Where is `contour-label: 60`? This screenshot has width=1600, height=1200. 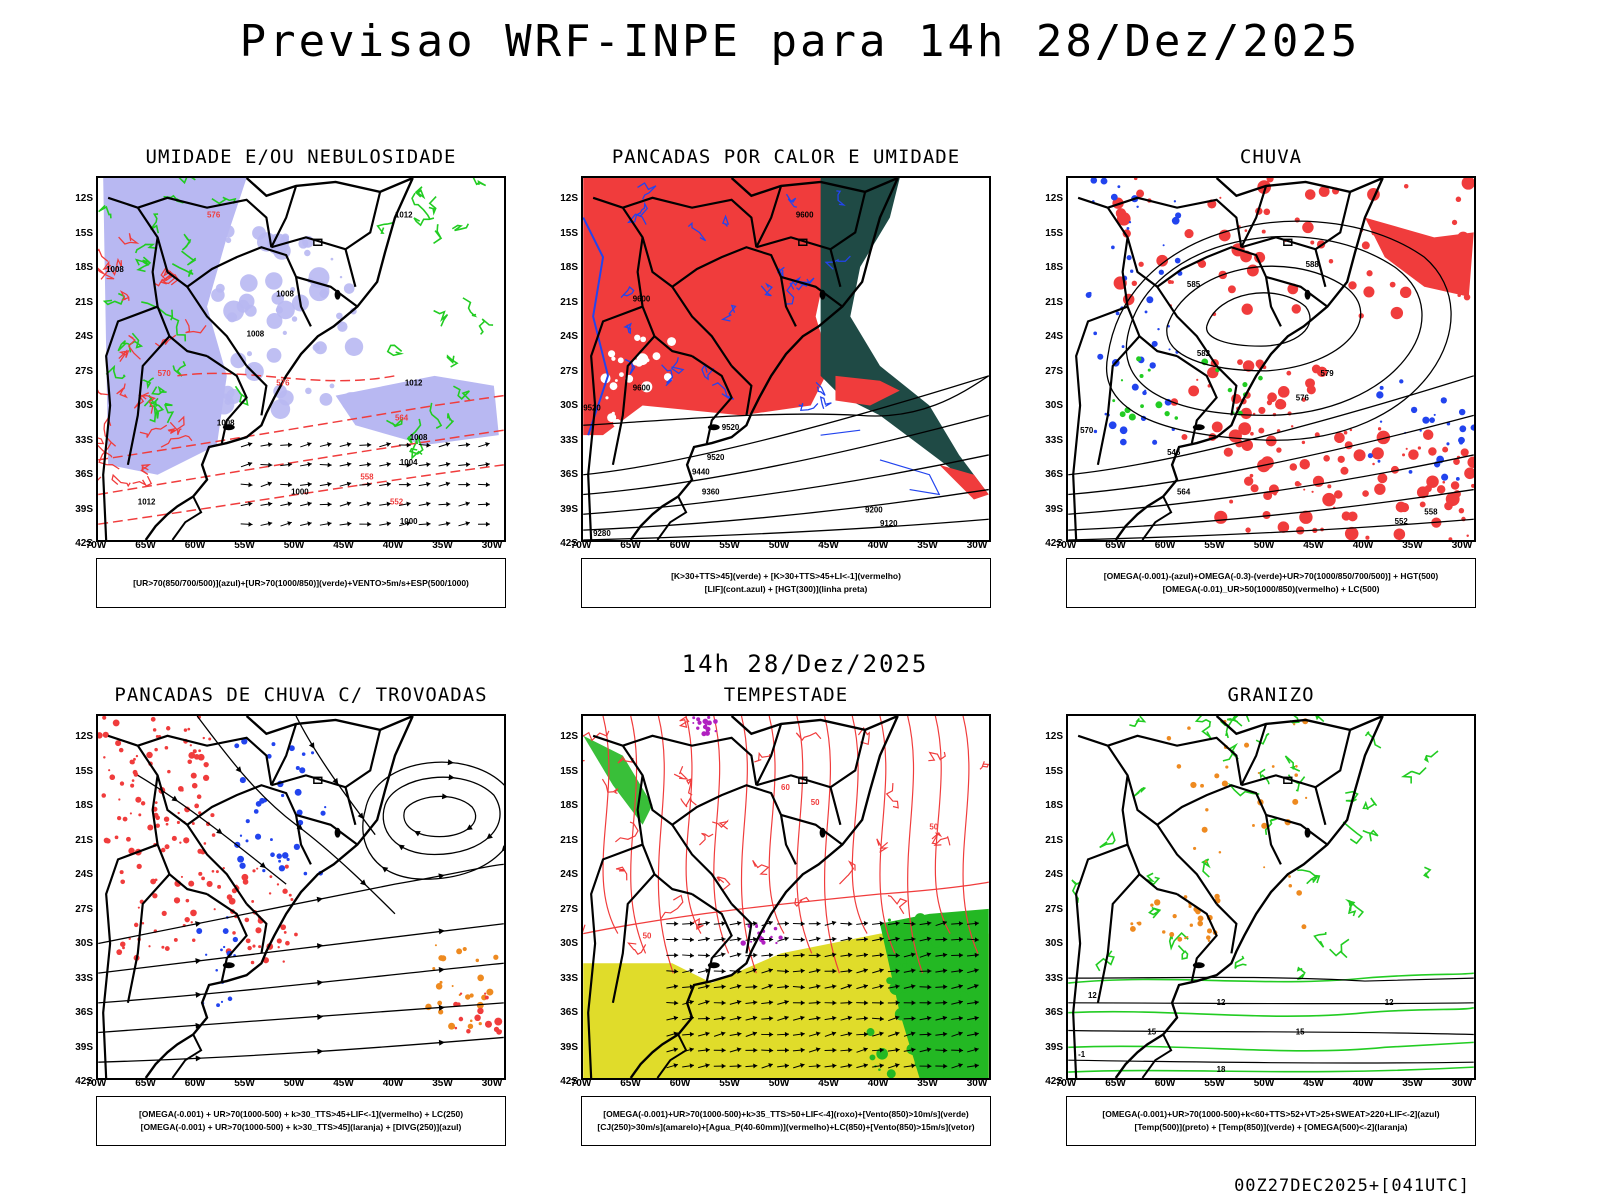 contour-label: 60 is located at coordinates (785, 787).